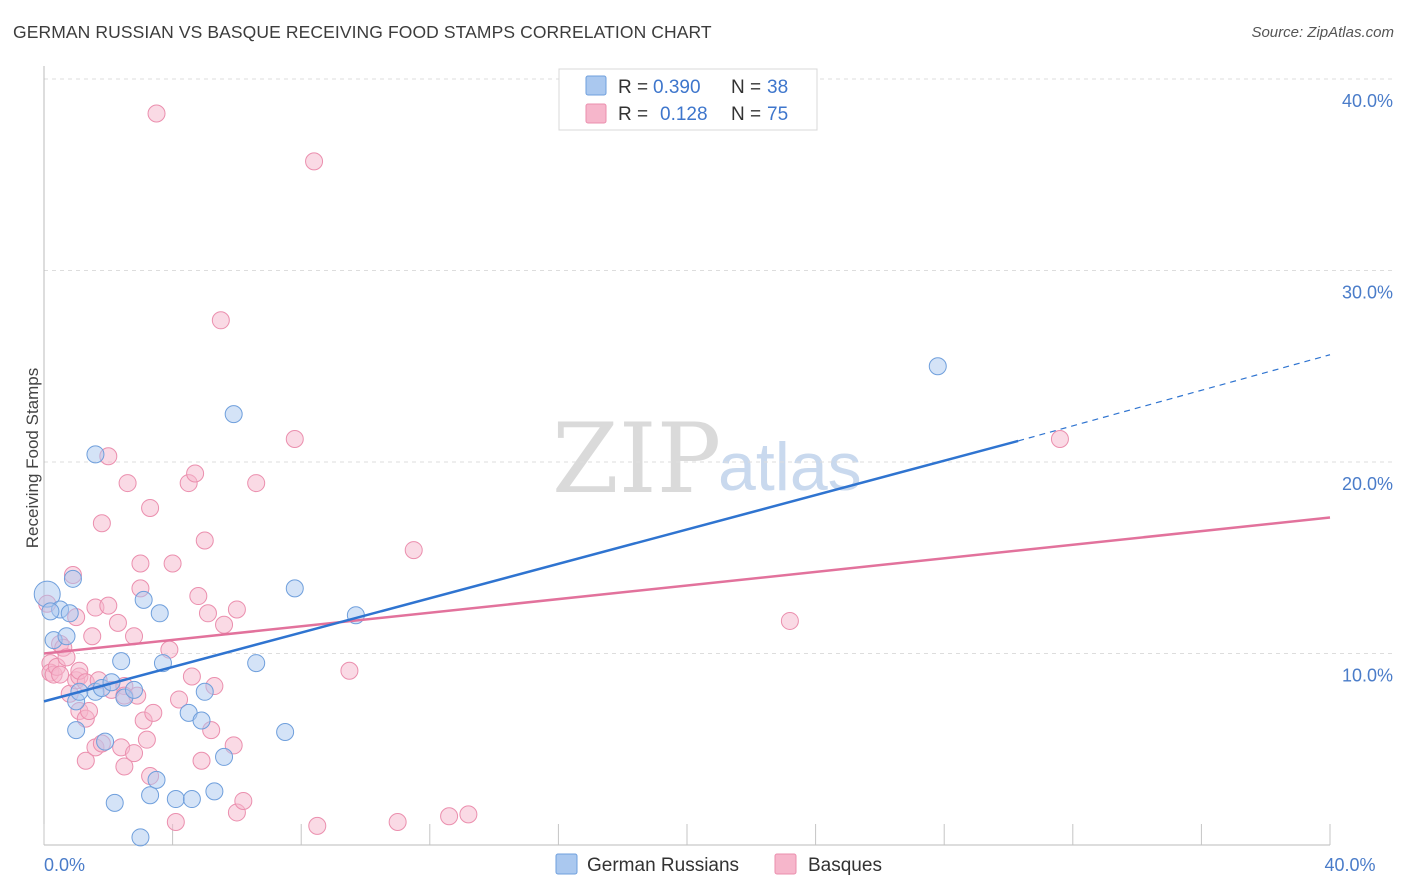 This screenshot has height=892, width=1406. Describe the element at coordinates (777, 114) in the screenshot. I see `legend-n-value: 75` at that location.